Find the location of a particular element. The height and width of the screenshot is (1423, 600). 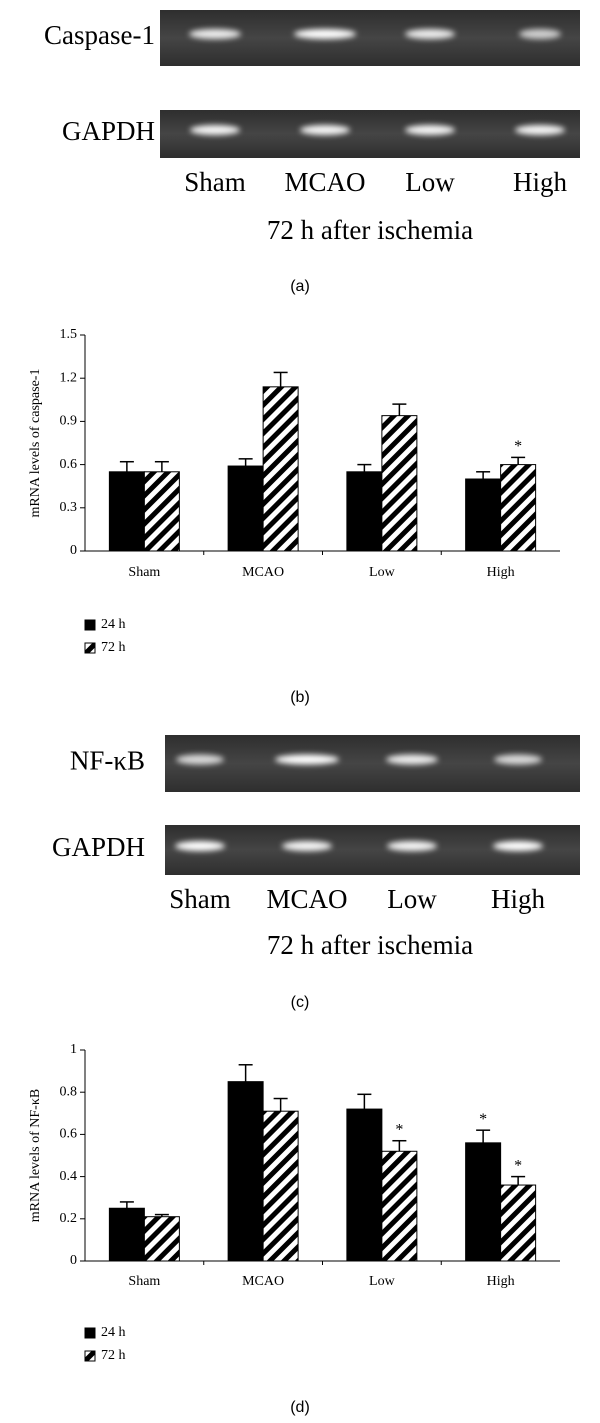

gel-target-label: NF-κB is located at coordinates (107, 761).